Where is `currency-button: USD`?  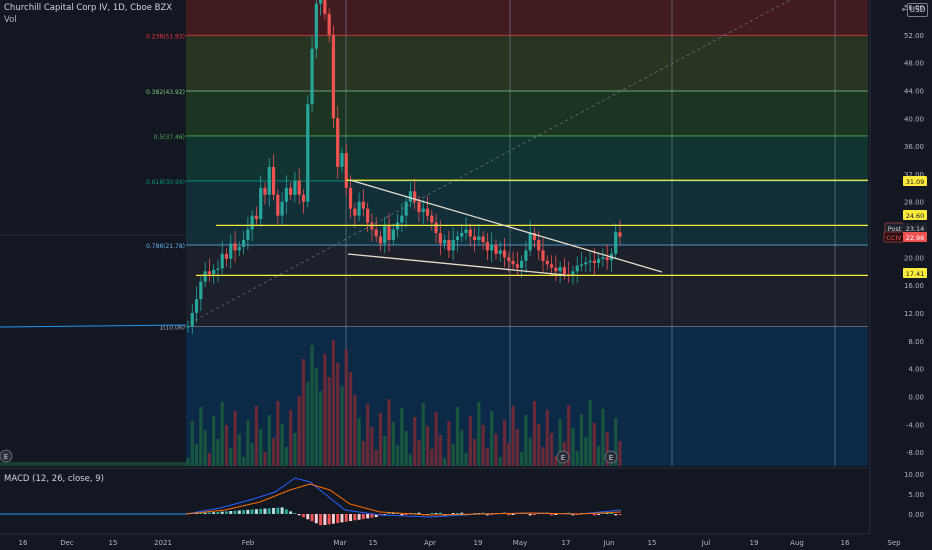 currency-button: USD is located at coordinates (917, 10).